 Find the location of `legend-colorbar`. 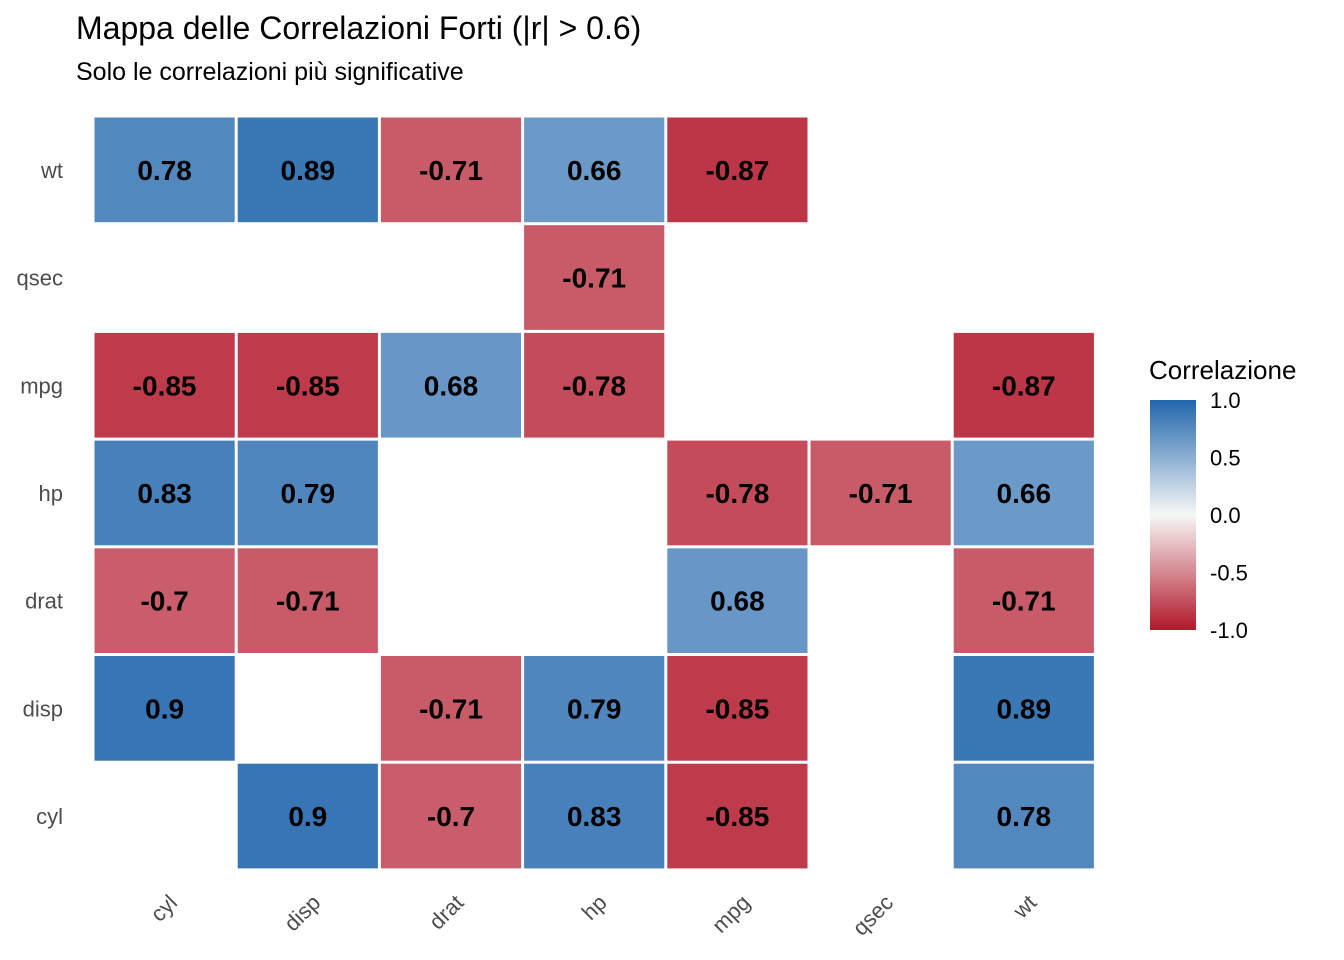

legend-colorbar is located at coordinates (1173, 515).